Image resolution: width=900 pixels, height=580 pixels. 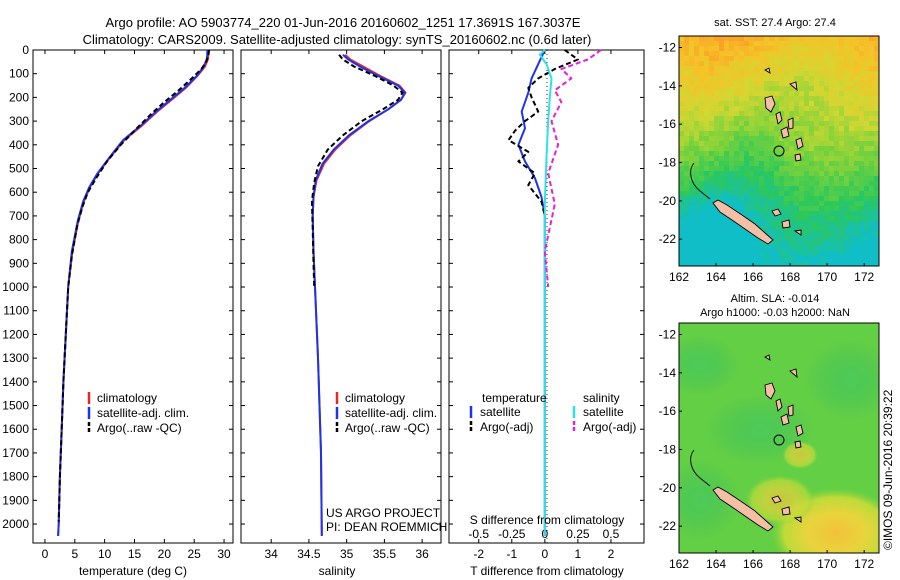 What do you see at coordinates (19, 240) in the screenshot?
I see `y-tick-label: 800` at bounding box center [19, 240].